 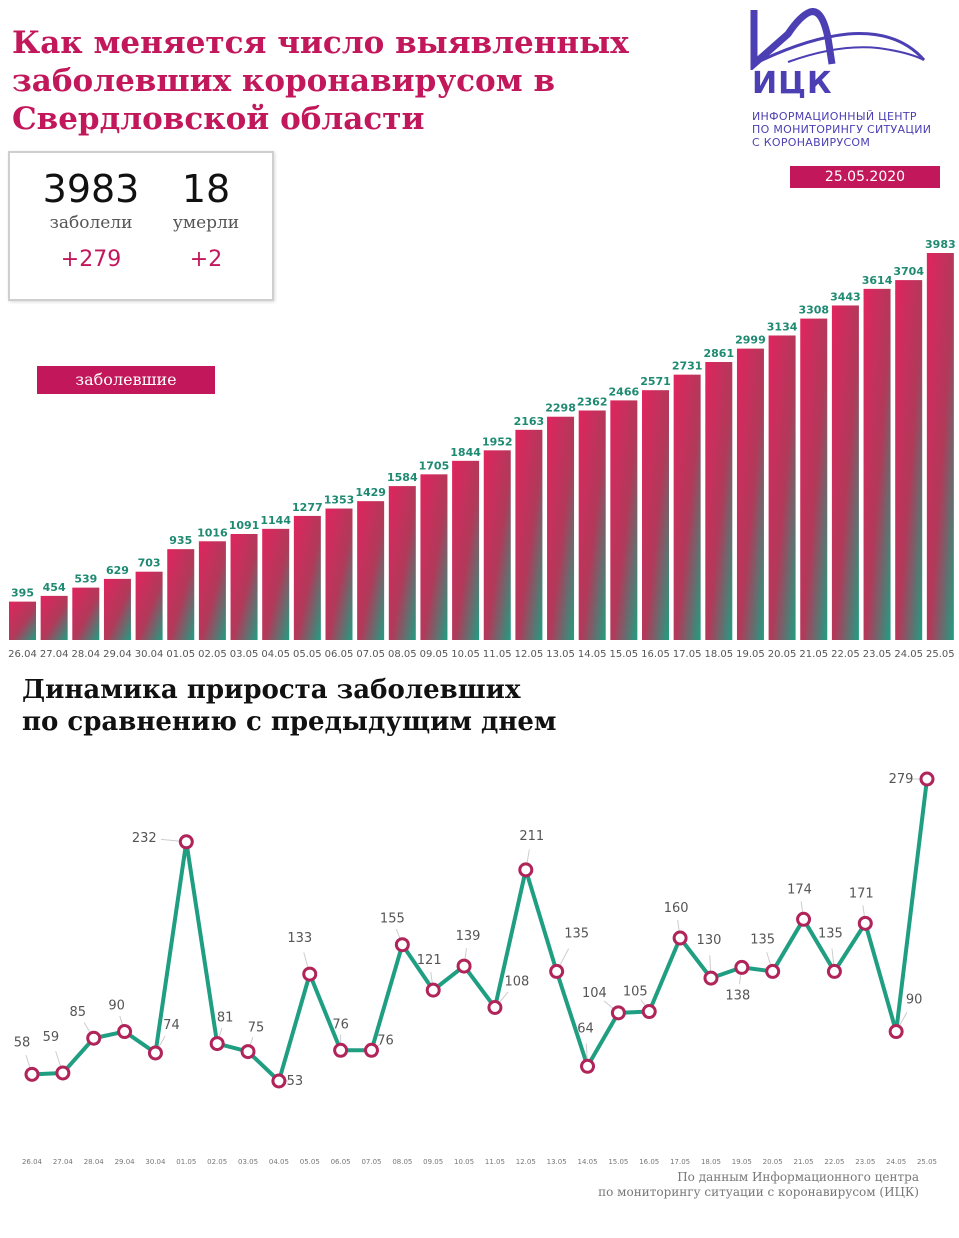 I want to click on bar-value-label: 2999, so click(x=750, y=340).